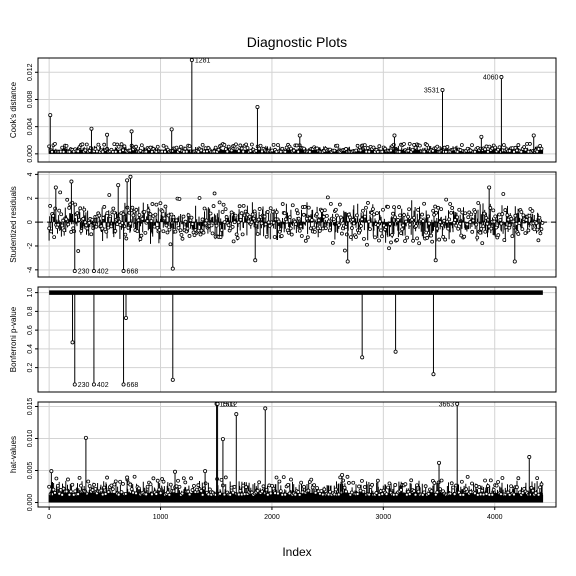  Describe the element at coordinates (297, 42) in the screenshot. I see `chart-title: Diagnostic Plots` at that location.